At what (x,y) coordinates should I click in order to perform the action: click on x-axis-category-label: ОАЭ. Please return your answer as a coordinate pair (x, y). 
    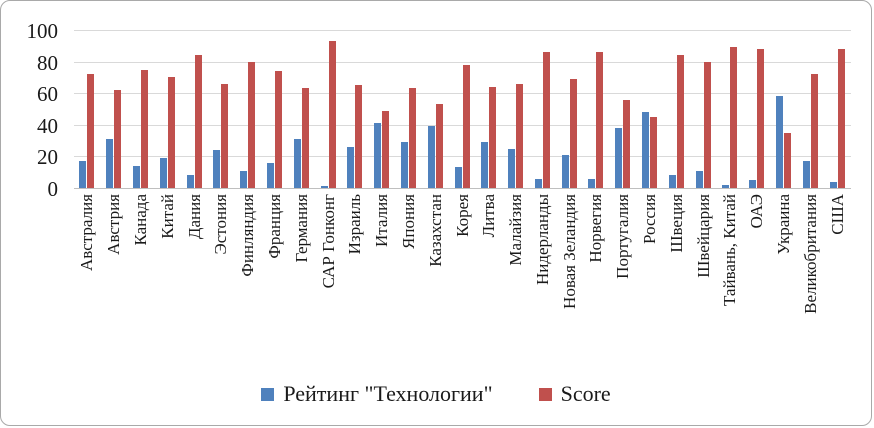
    Looking at the image, I should click on (757, 211).